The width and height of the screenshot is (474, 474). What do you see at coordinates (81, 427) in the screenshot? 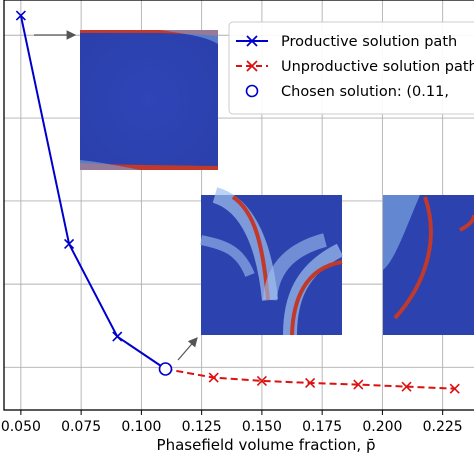
I see `x-tick-label-1: 0.075` at bounding box center [81, 427].